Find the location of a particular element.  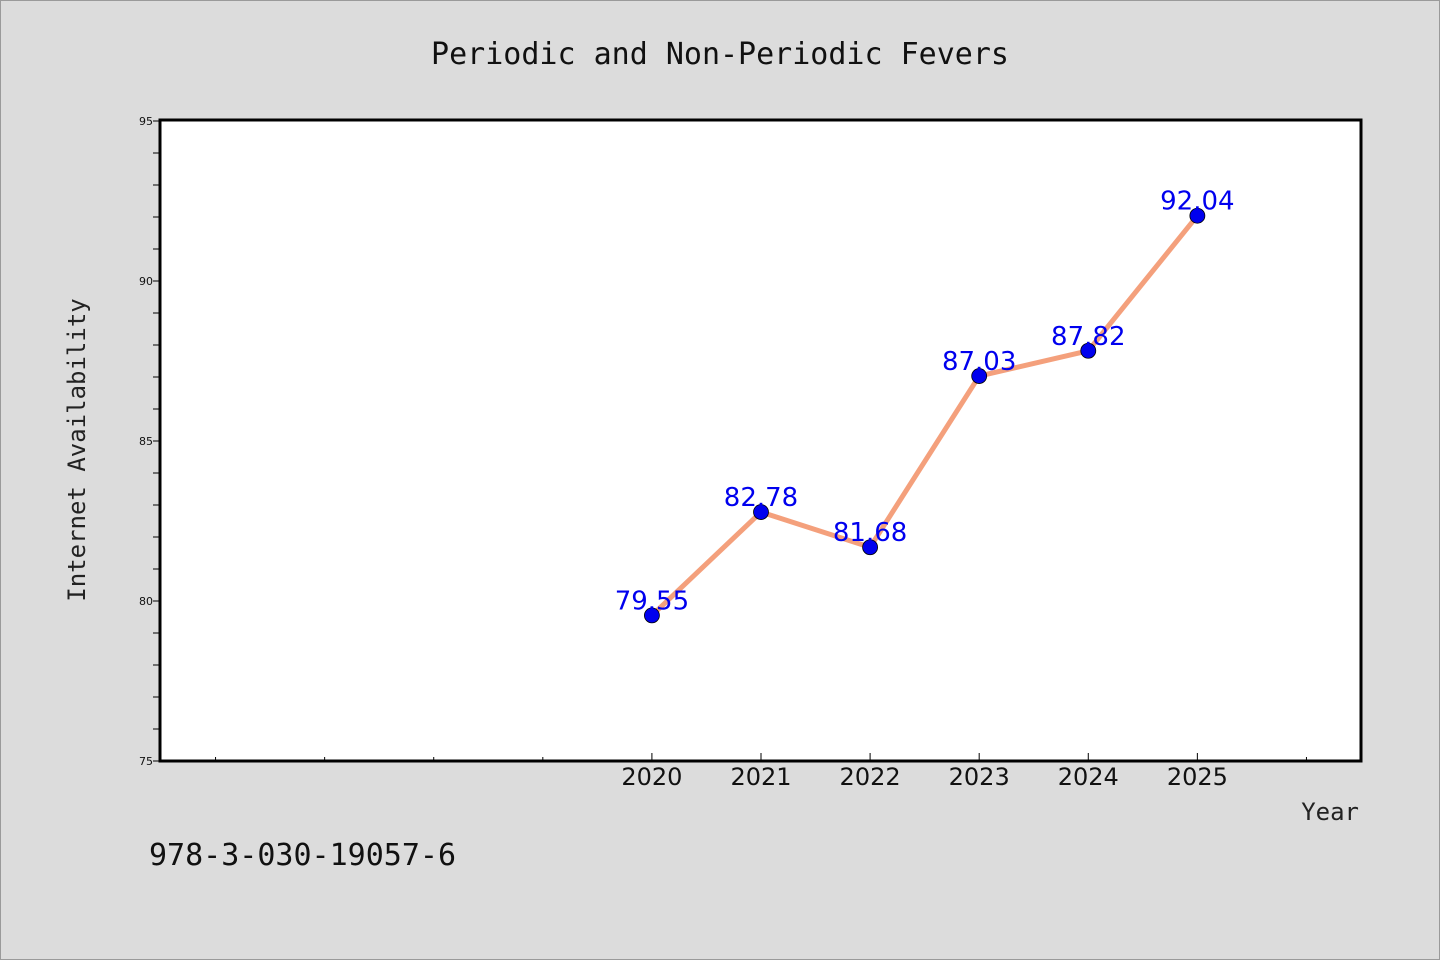

x-tick-label: 2022 is located at coordinates (870, 777).